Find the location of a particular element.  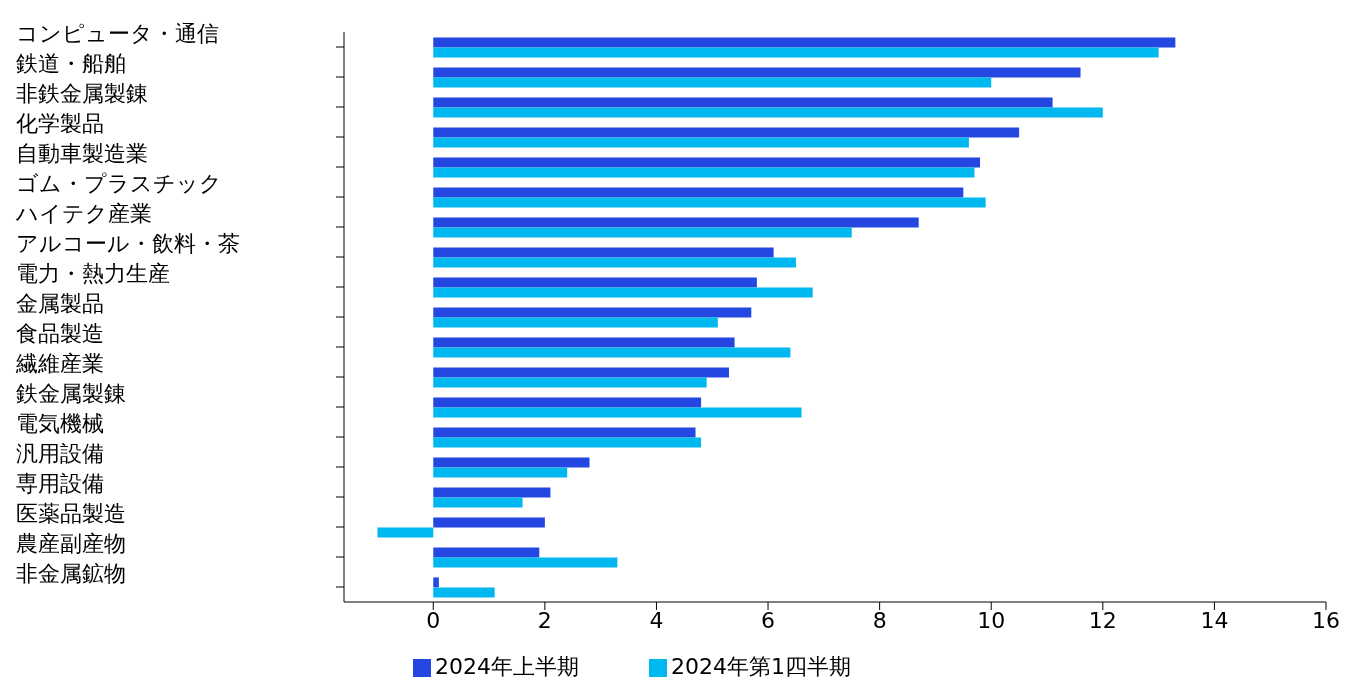

y-tick-label: 電力・熱力生産 is located at coordinates (93, 273).